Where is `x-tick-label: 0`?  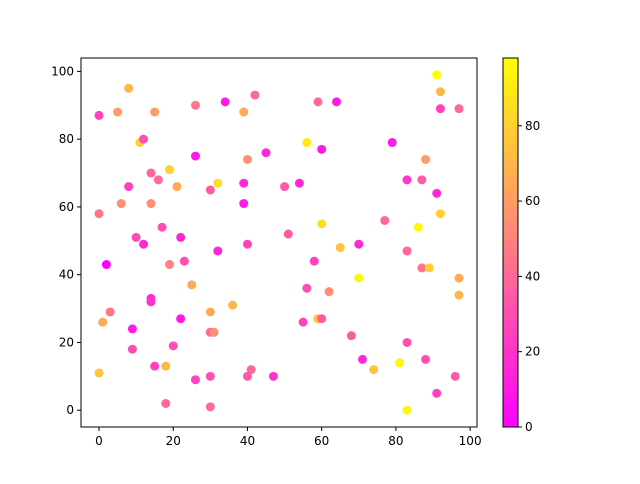 x-tick-label: 0 is located at coordinates (99, 441).